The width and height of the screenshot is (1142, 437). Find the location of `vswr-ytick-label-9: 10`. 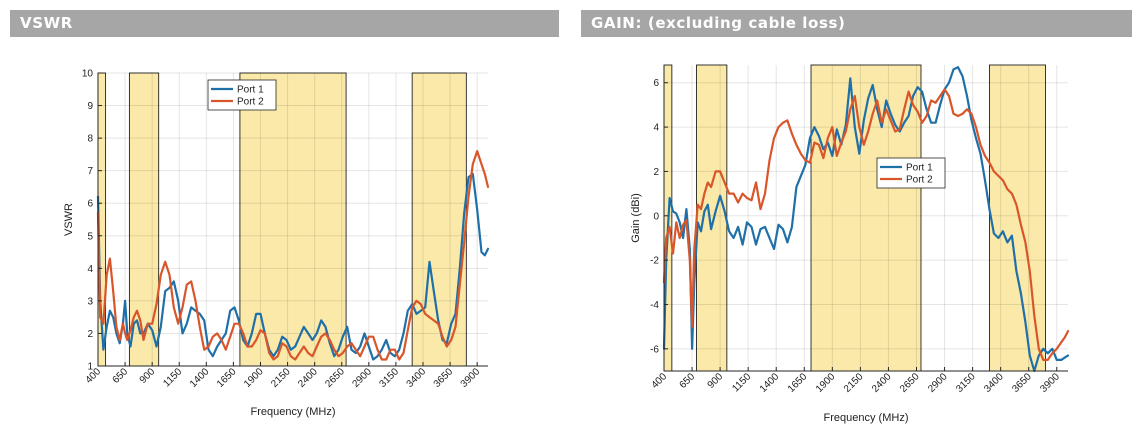

vswr-ytick-label-9: 10 is located at coordinates (88, 74).